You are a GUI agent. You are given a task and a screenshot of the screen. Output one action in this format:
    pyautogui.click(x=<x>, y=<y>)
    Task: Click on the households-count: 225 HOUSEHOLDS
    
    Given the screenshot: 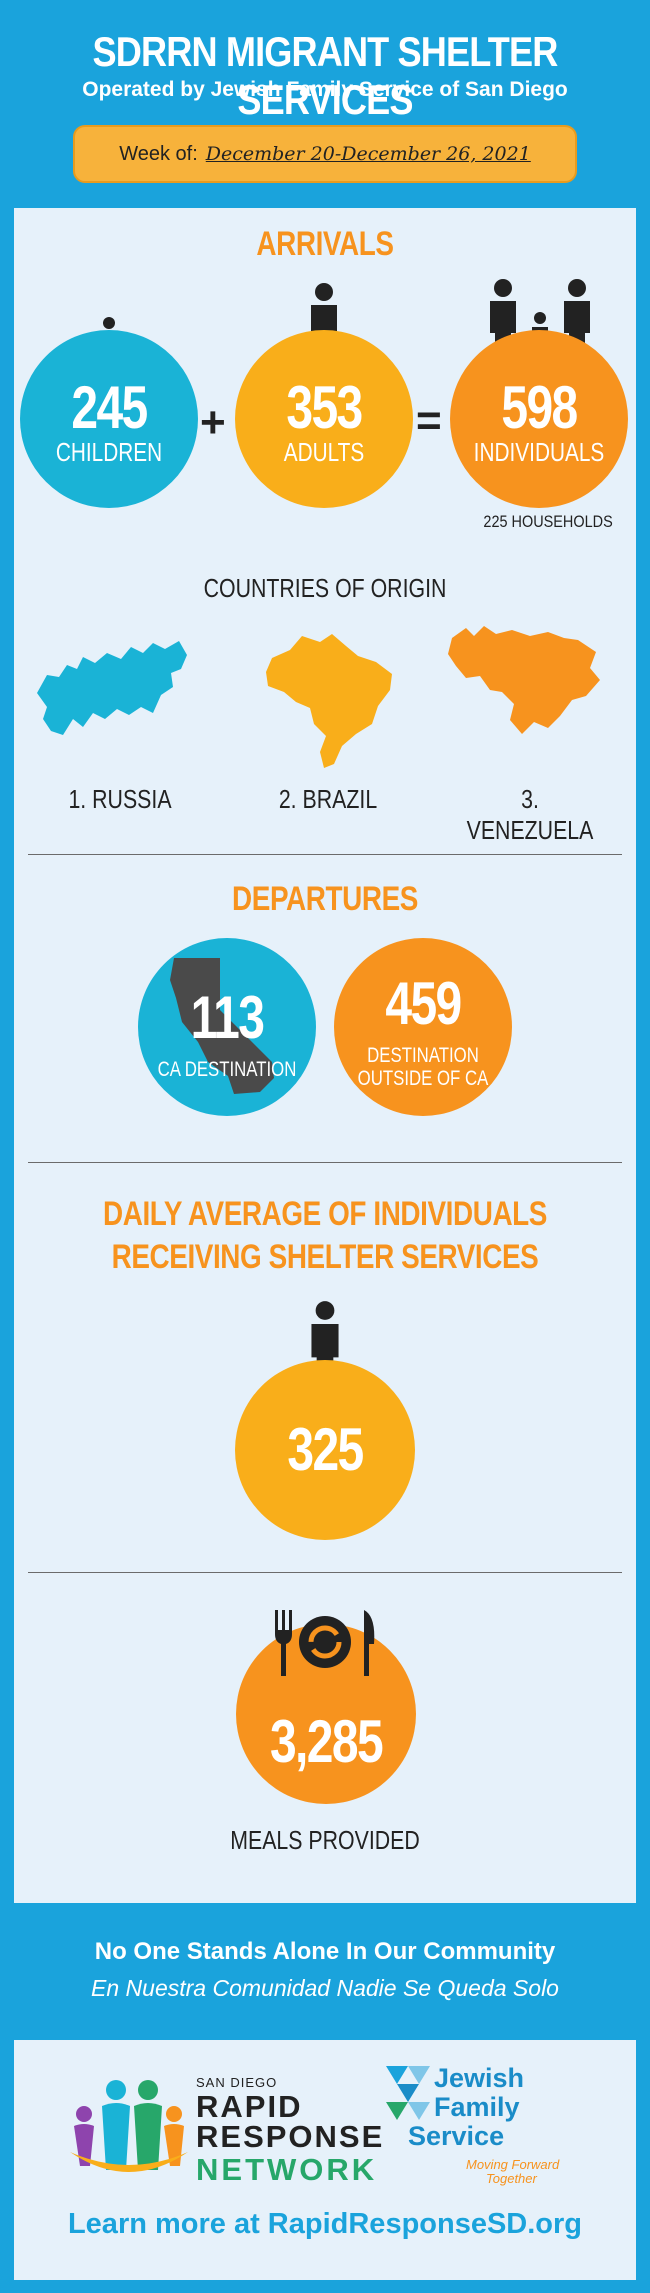 What is the action you would take?
    pyautogui.click(x=548, y=521)
    